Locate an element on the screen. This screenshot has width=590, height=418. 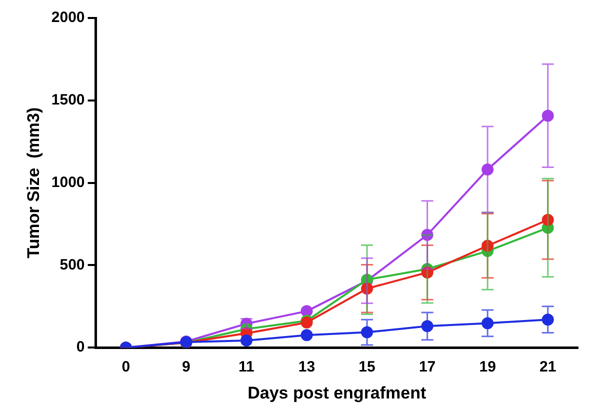
x-tick-label: 15 is located at coordinates (367, 367).